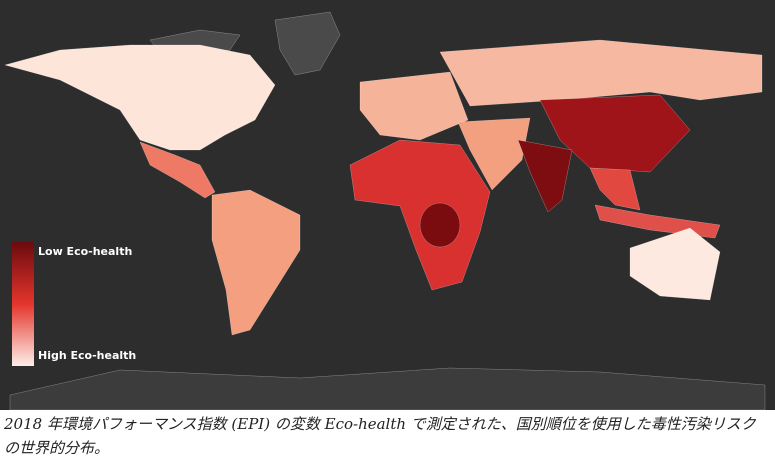 This screenshot has height=469, width=775. Describe the element at coordinates (140, 97) in the screenshot. I see `north-america` at that location.